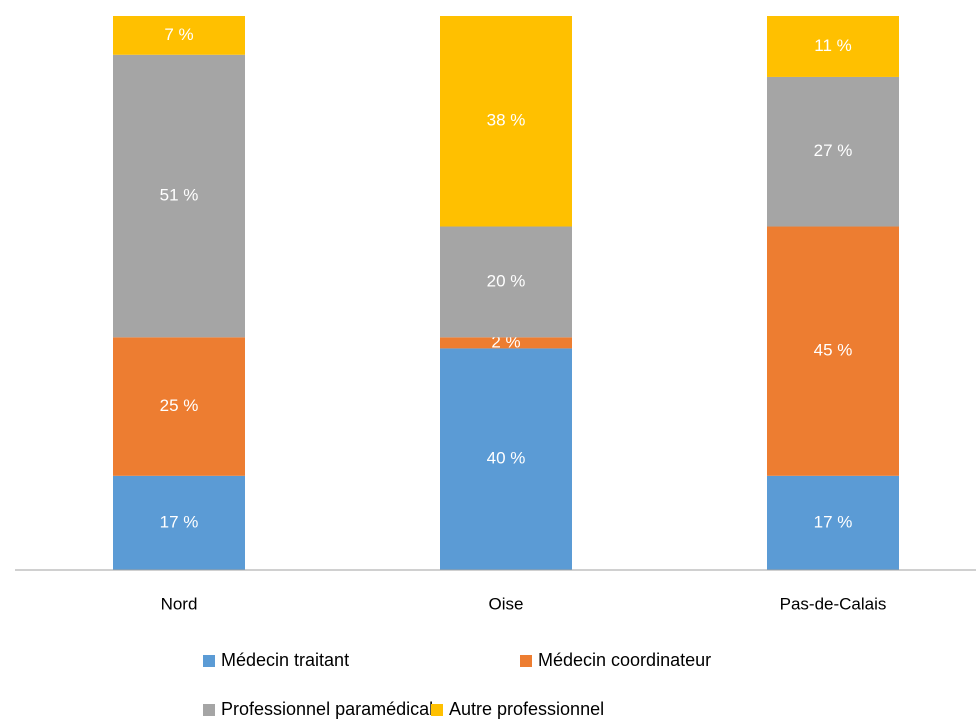  What do you see at coordinates (327, 709) in the screenshot?
I see `legend-label: Professionnel paramédical` at bounding box center [327, 709].